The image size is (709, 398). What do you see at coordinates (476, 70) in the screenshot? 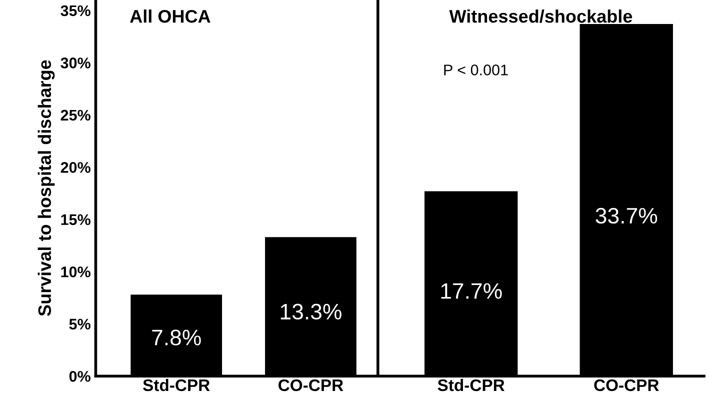
I see `annotation: P < 0.001` at bounding box center [476, 70].